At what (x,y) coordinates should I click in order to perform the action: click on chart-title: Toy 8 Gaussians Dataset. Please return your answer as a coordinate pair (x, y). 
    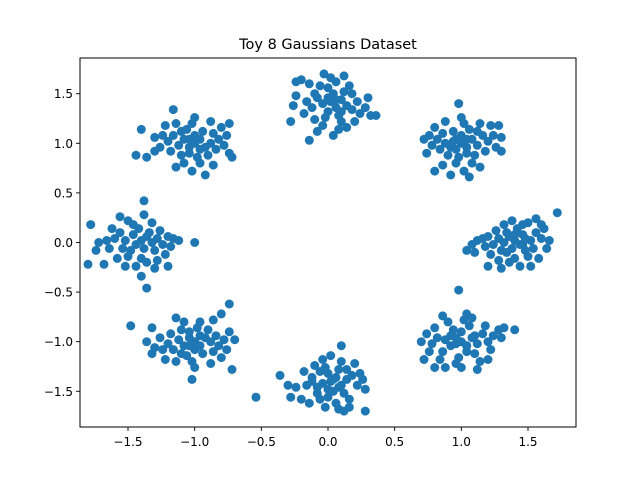
    Looking at the image, I should click on (327, 45).